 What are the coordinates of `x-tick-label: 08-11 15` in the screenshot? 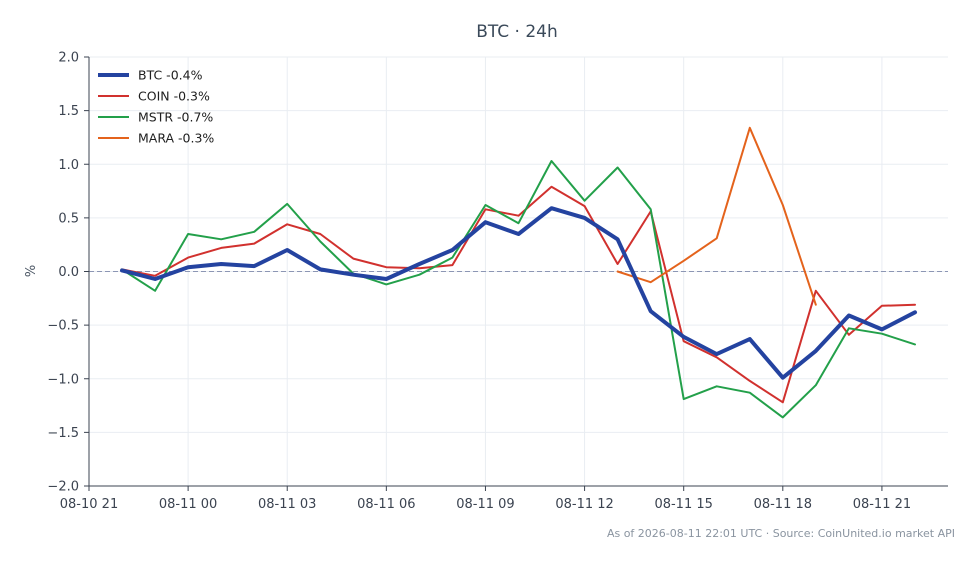 It's located at (683, 504).